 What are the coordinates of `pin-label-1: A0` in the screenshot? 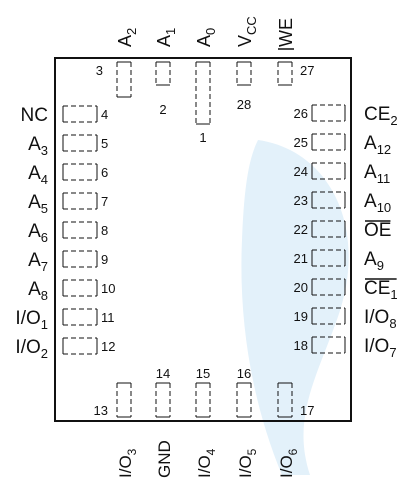 It's located at (206, 37).